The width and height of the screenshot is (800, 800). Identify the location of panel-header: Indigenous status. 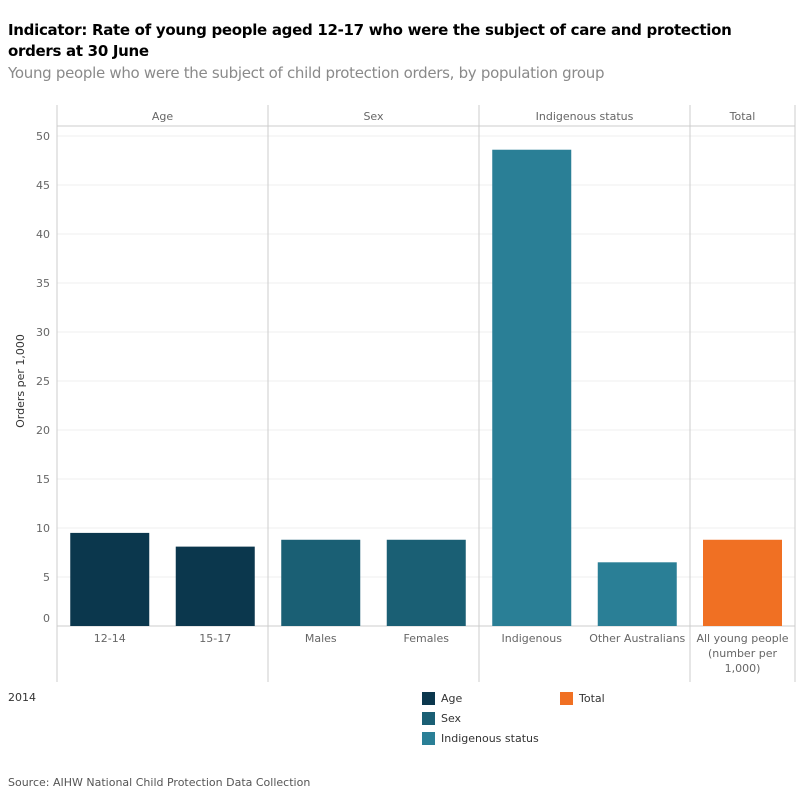
(585, 116).